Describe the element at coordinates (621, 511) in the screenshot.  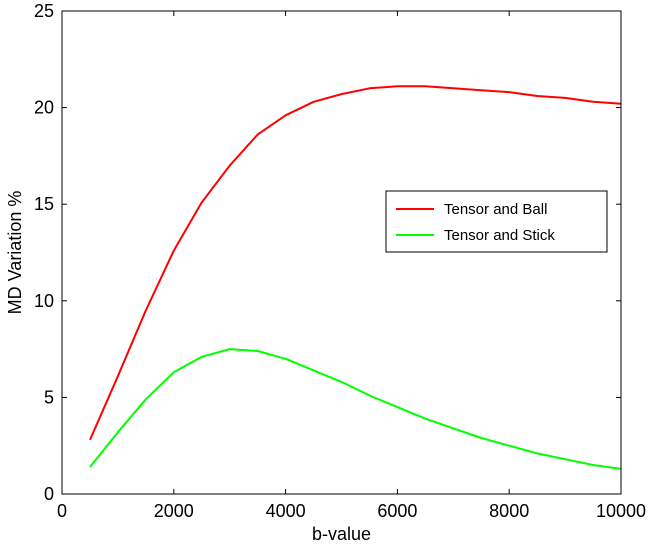
I see `x-tick-label: 10000` at that location.